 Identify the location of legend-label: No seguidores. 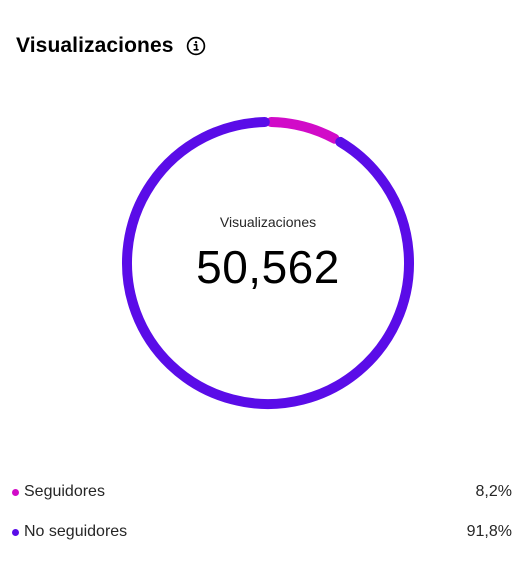
(76, 531).